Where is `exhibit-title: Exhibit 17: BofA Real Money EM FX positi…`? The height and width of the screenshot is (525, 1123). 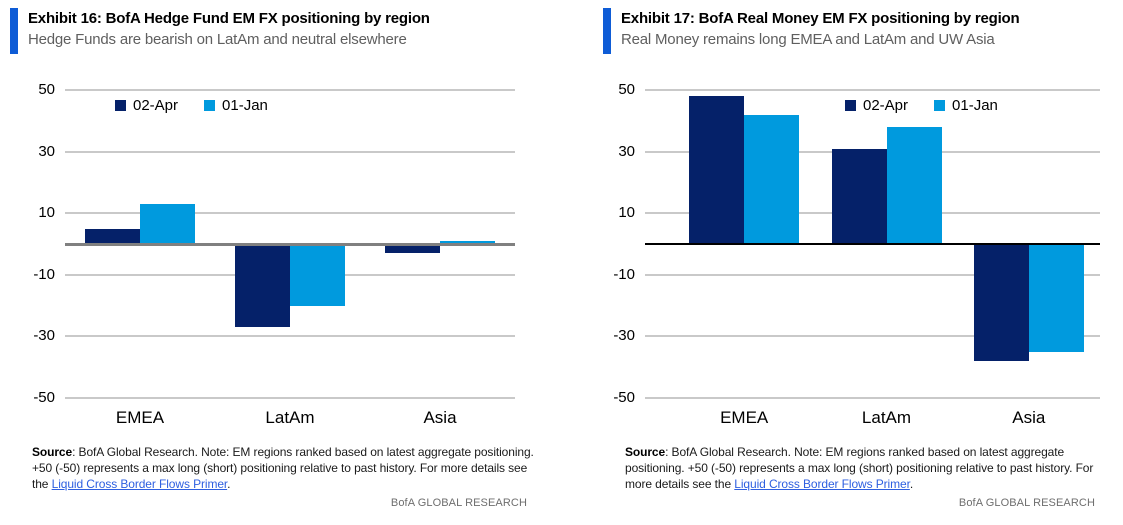
exhibit-title: Exhibit 17: BofA Real Money EM FX positi… is located at coordinates (820, 18).